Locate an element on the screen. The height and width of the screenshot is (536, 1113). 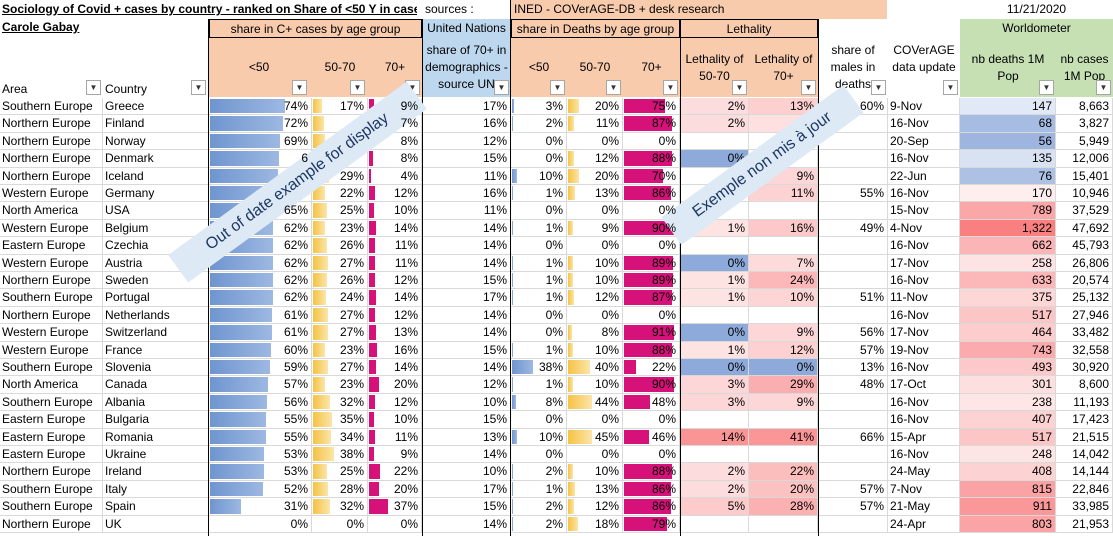
cell-s70: 16% is located at coordinates (466, 194).